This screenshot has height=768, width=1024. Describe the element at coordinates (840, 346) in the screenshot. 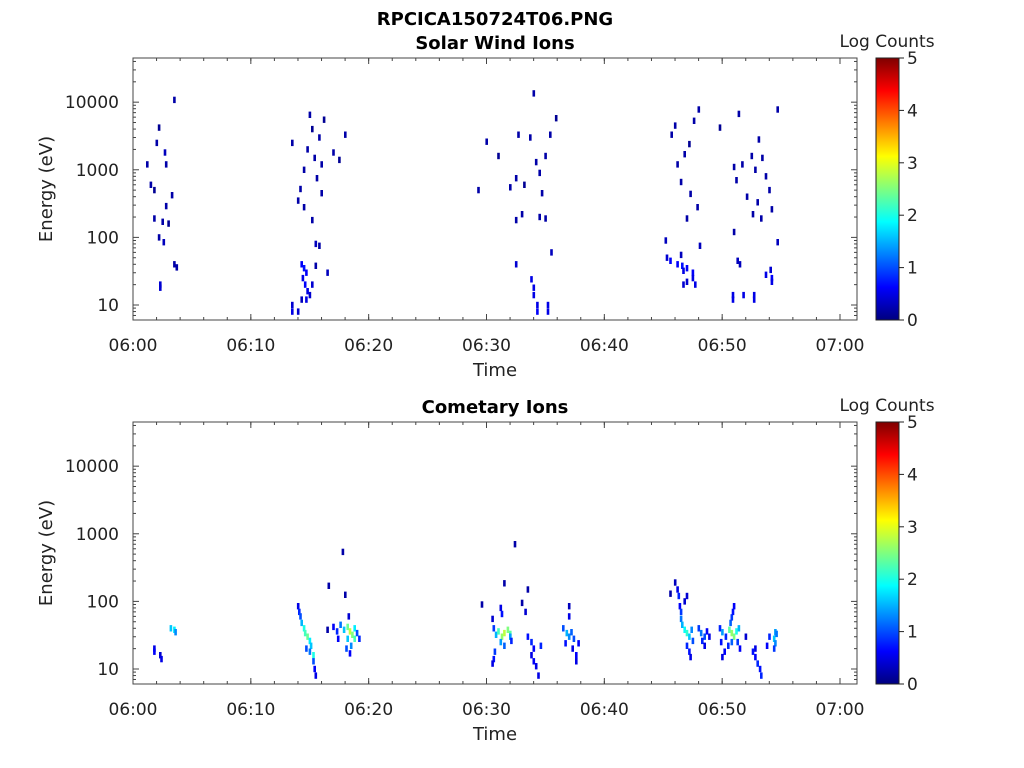

I see `x-tick-label: 07:00` at that location.